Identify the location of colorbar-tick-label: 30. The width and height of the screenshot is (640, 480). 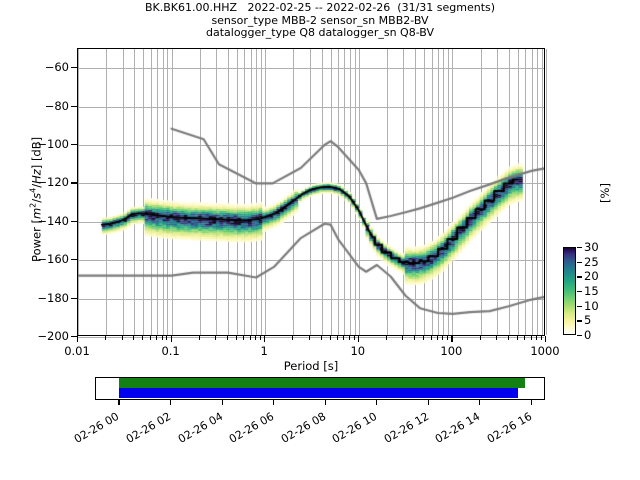
(591, 247).